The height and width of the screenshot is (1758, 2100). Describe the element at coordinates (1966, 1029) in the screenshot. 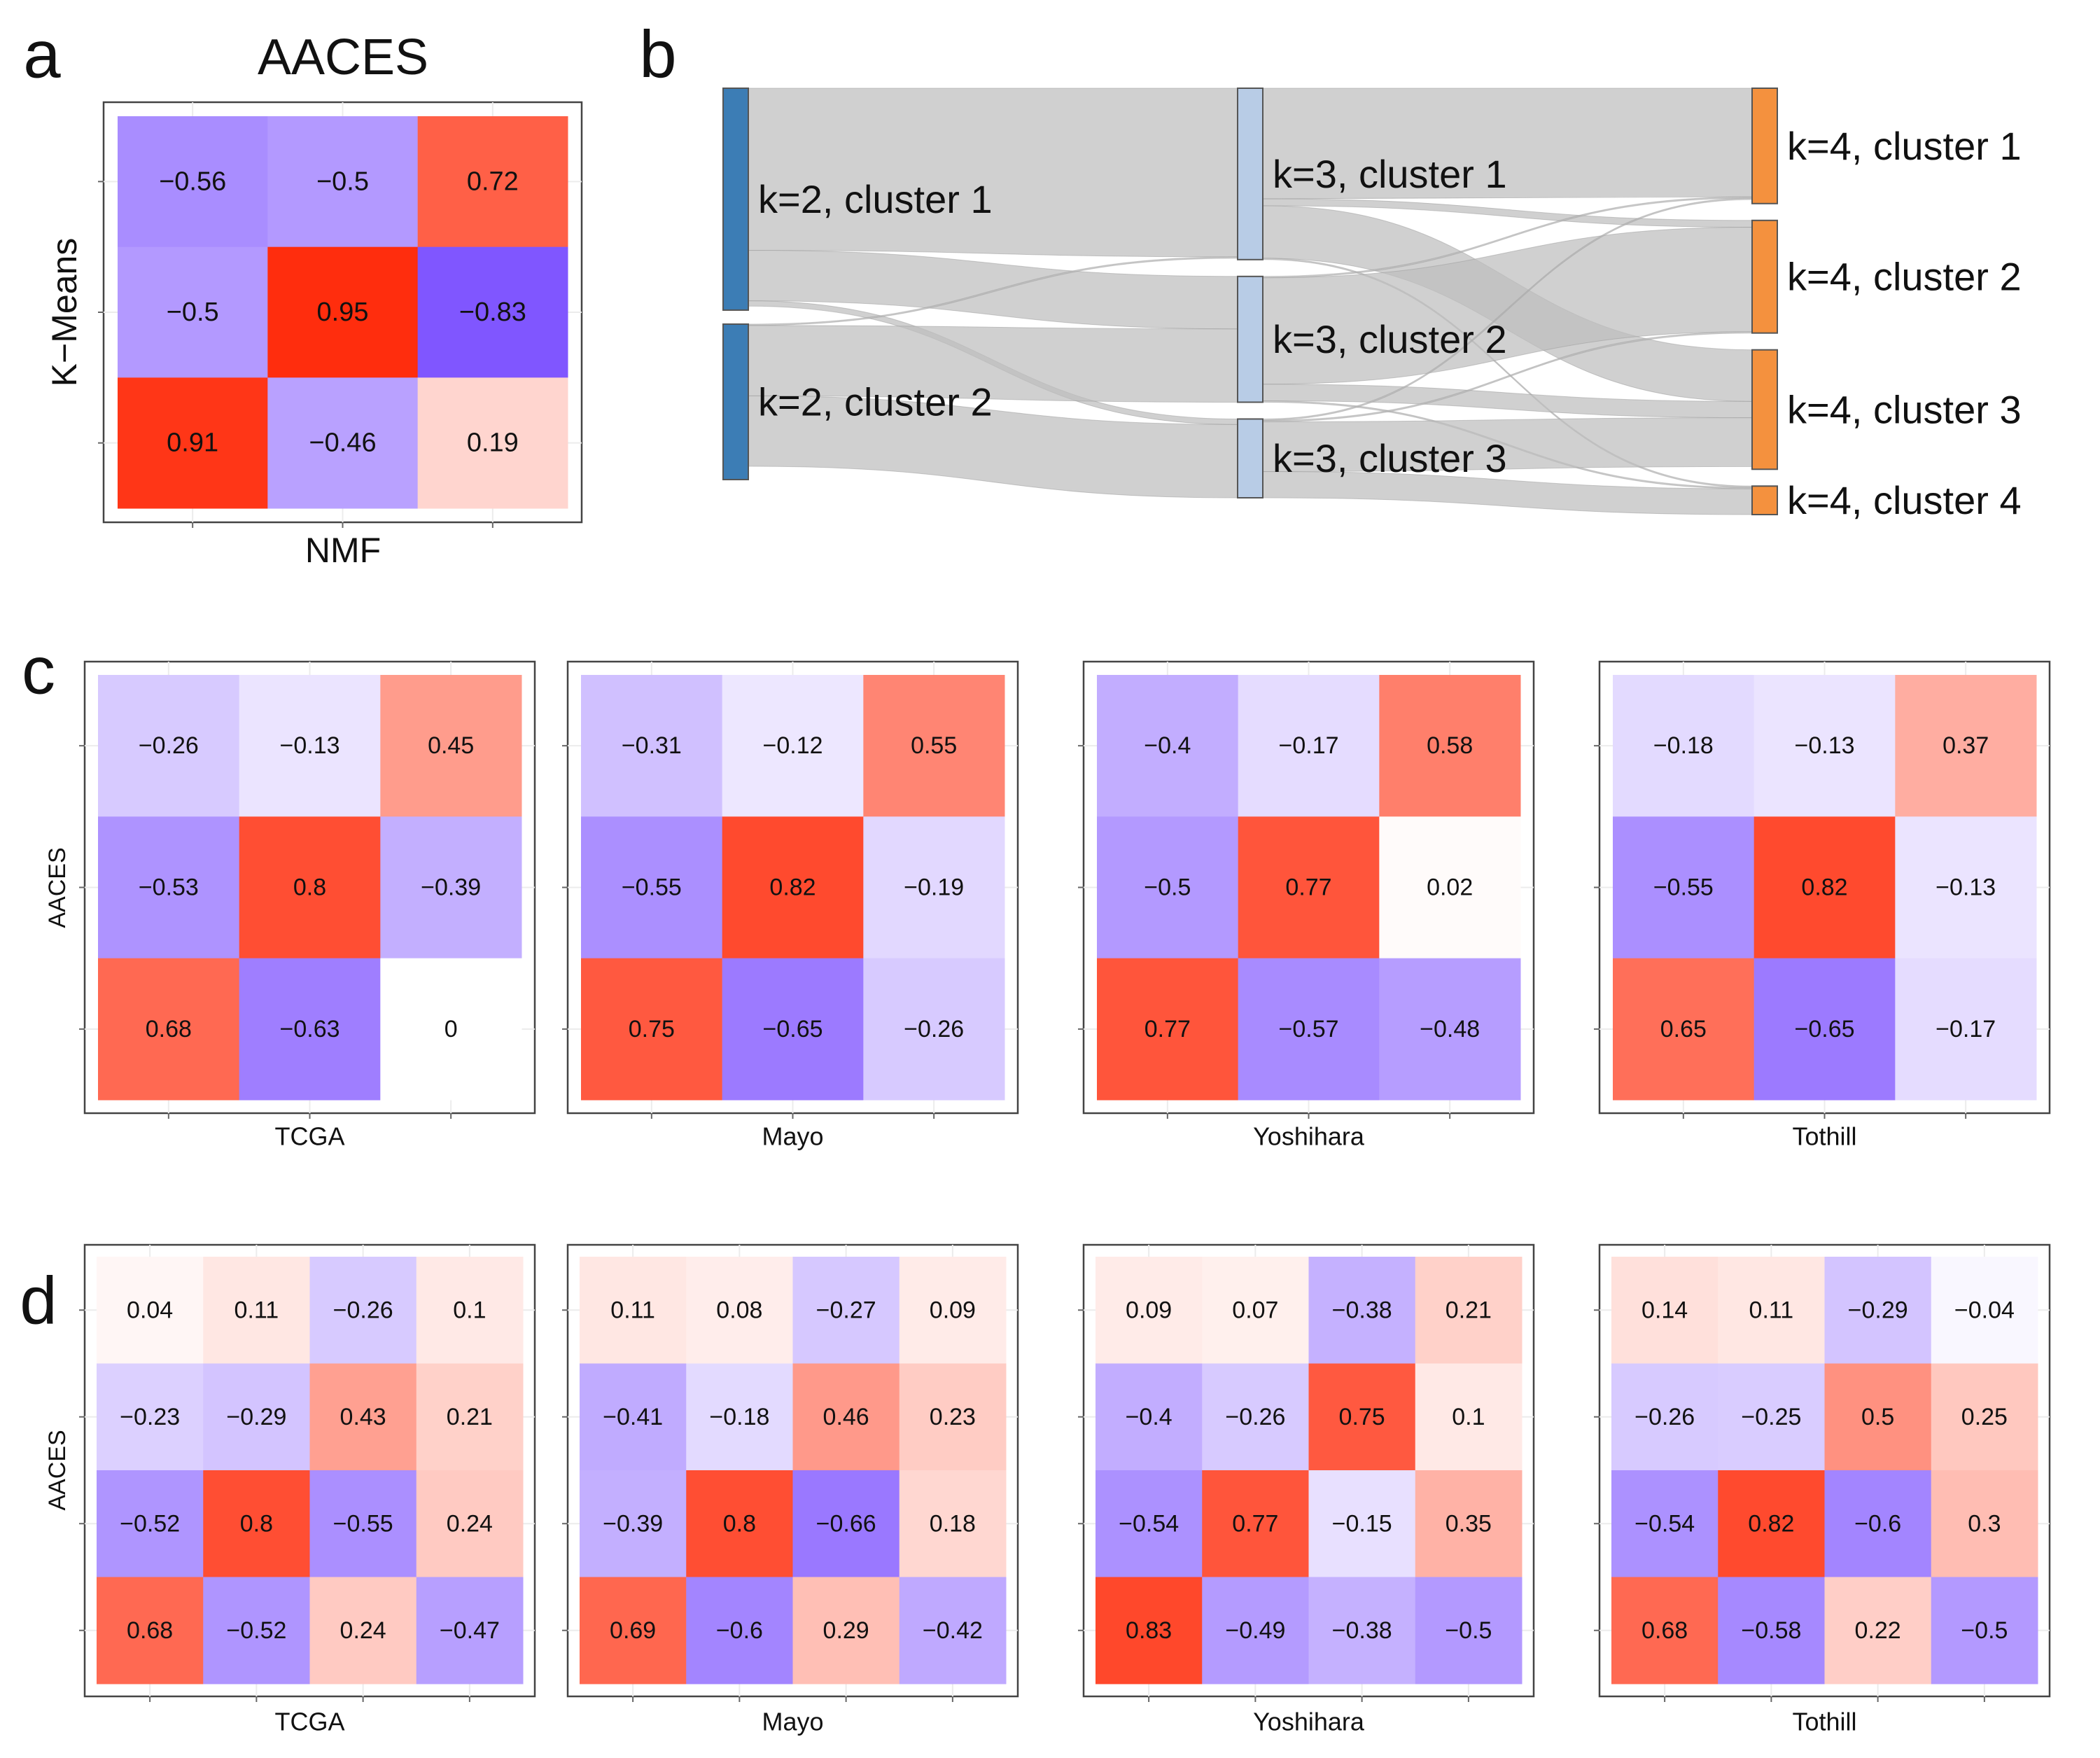

I see `panel-c-tothill-cell-r3c3` at that location.